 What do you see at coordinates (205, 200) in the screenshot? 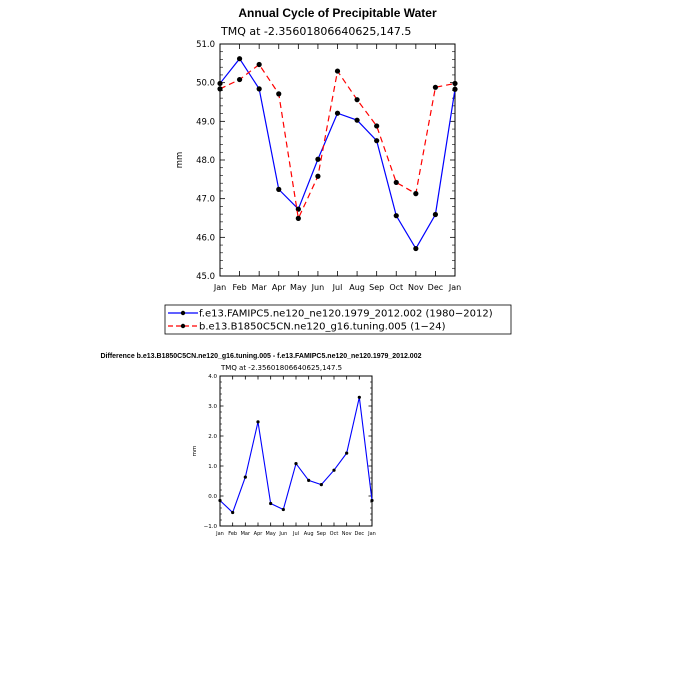
I see `y-tick-label: 47.0` at bounding box center [205, 200].